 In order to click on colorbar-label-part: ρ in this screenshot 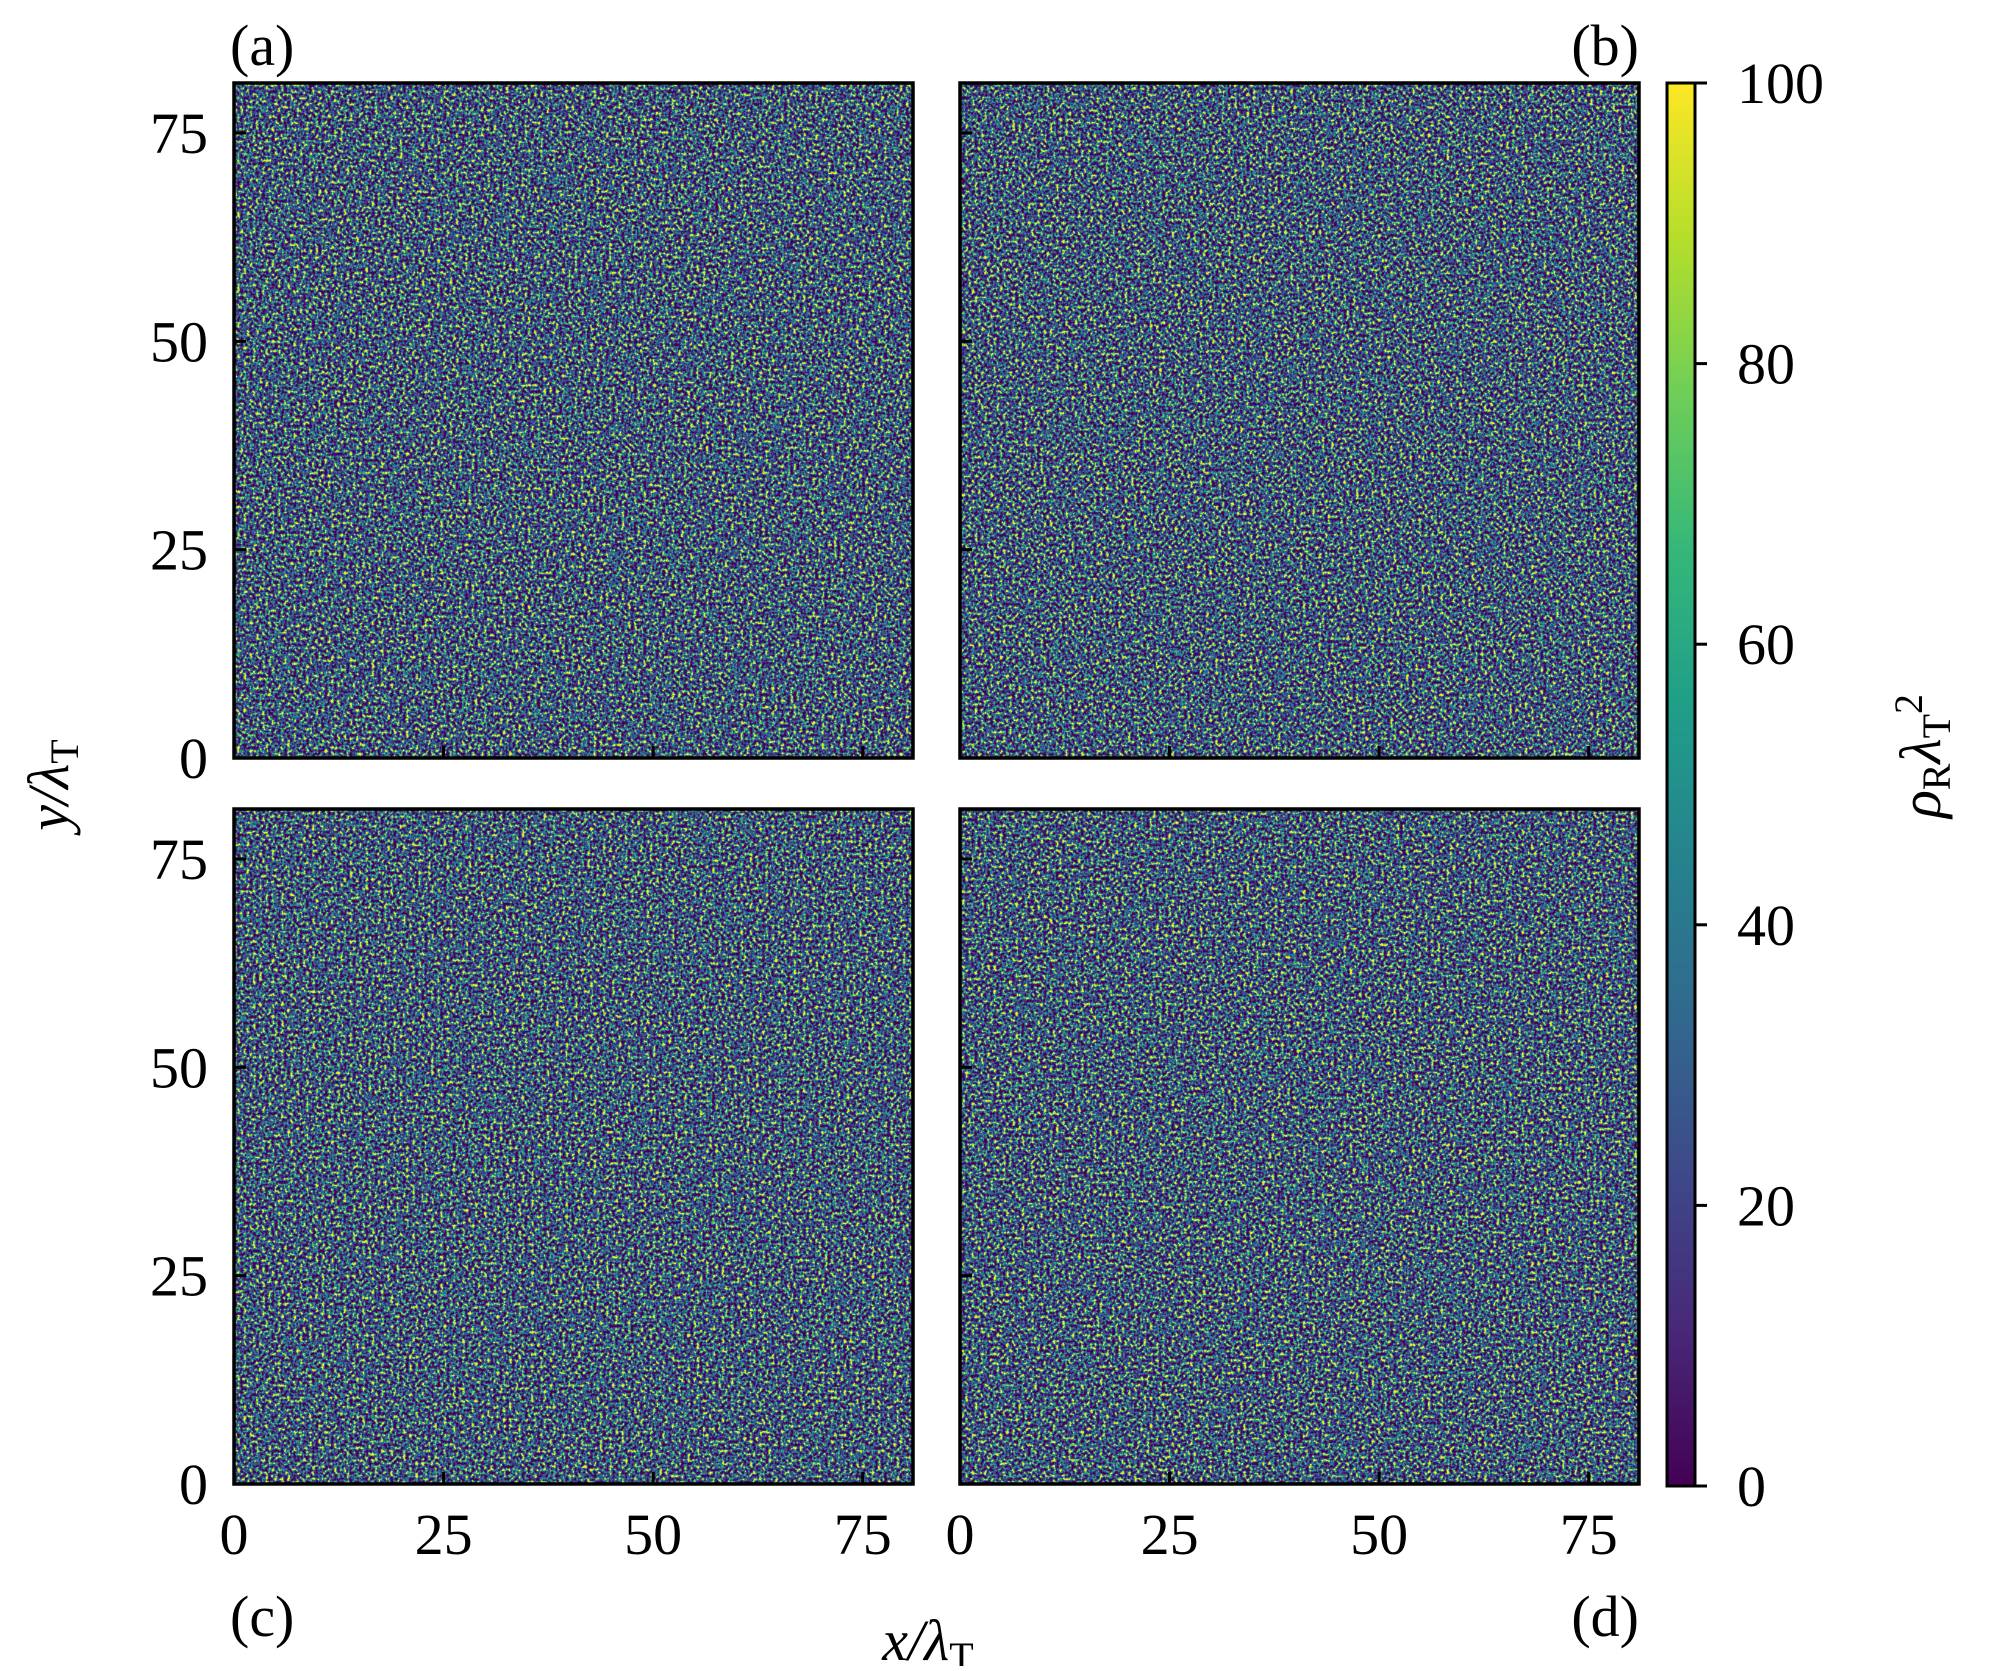, I will do `click(1920, 805)`.